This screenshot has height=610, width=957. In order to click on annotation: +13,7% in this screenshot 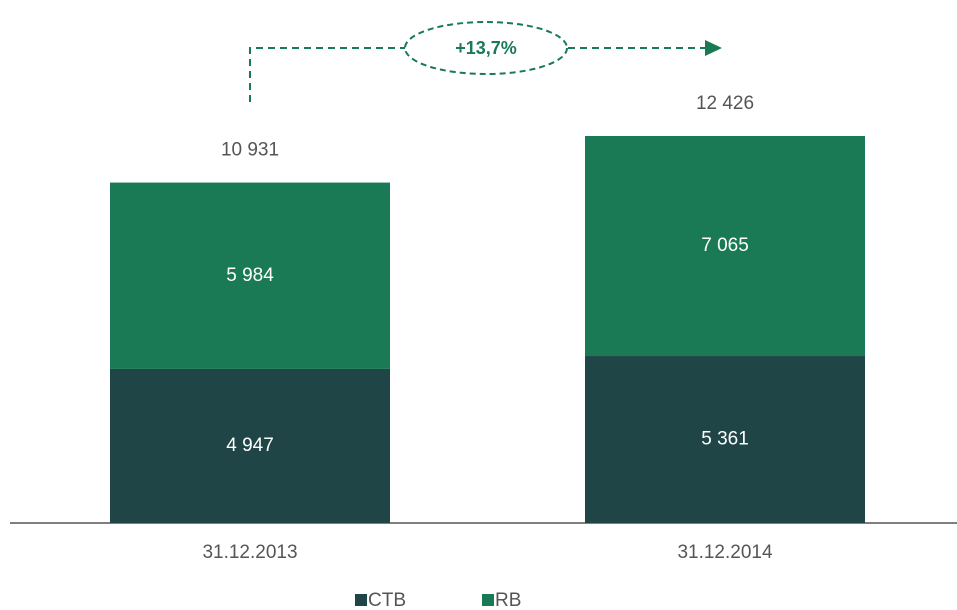, I will do `click(486, 48)`.